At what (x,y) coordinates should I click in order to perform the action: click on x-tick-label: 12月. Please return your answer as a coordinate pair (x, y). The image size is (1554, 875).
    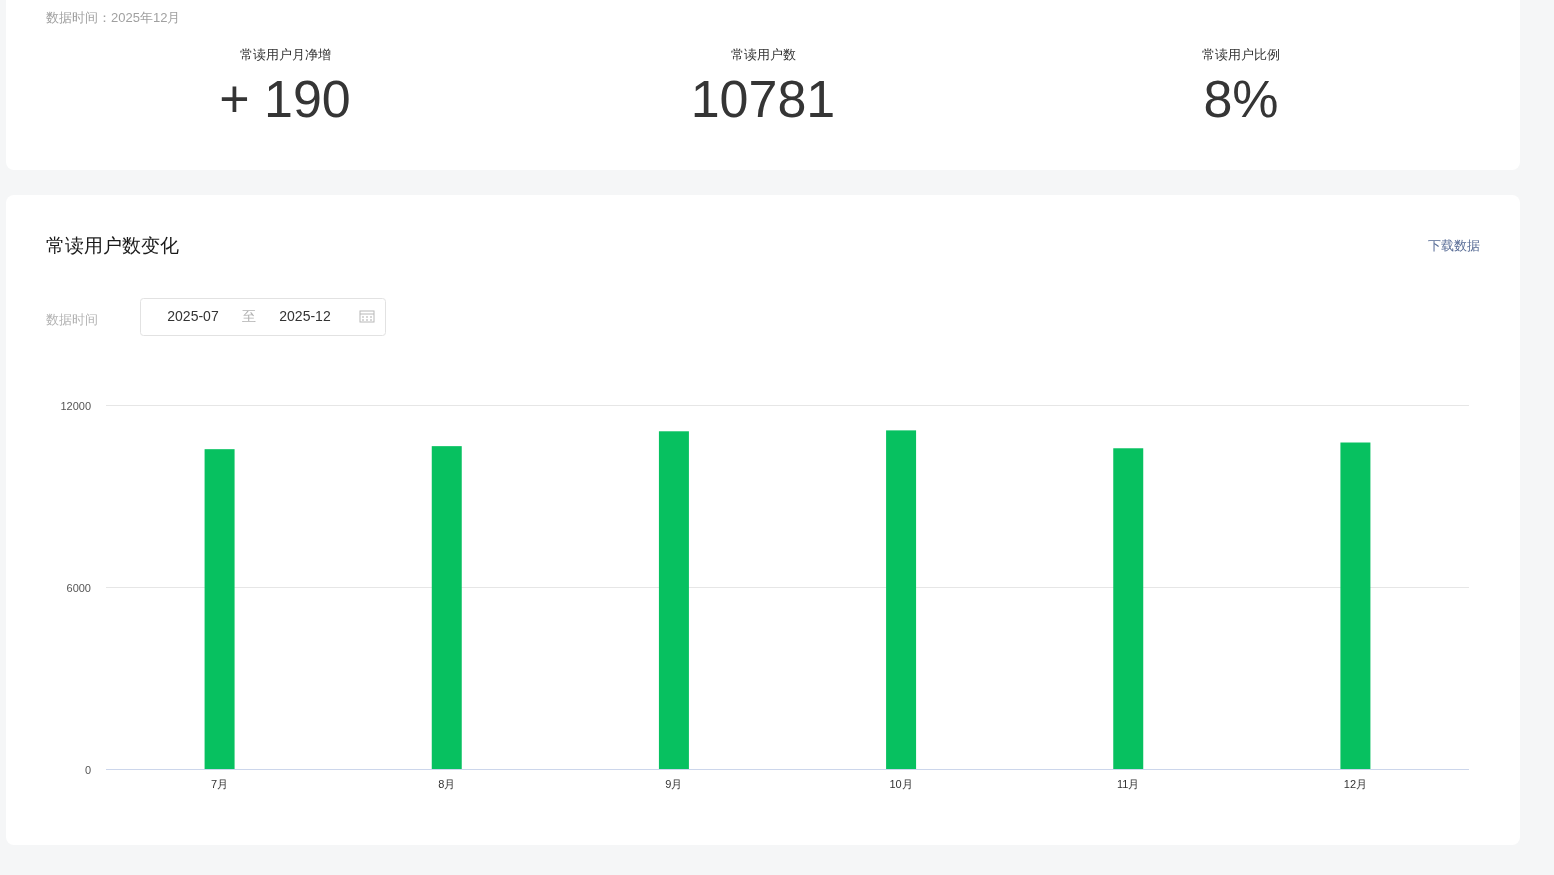
    Looking at the image, I should click on (1355, 784).